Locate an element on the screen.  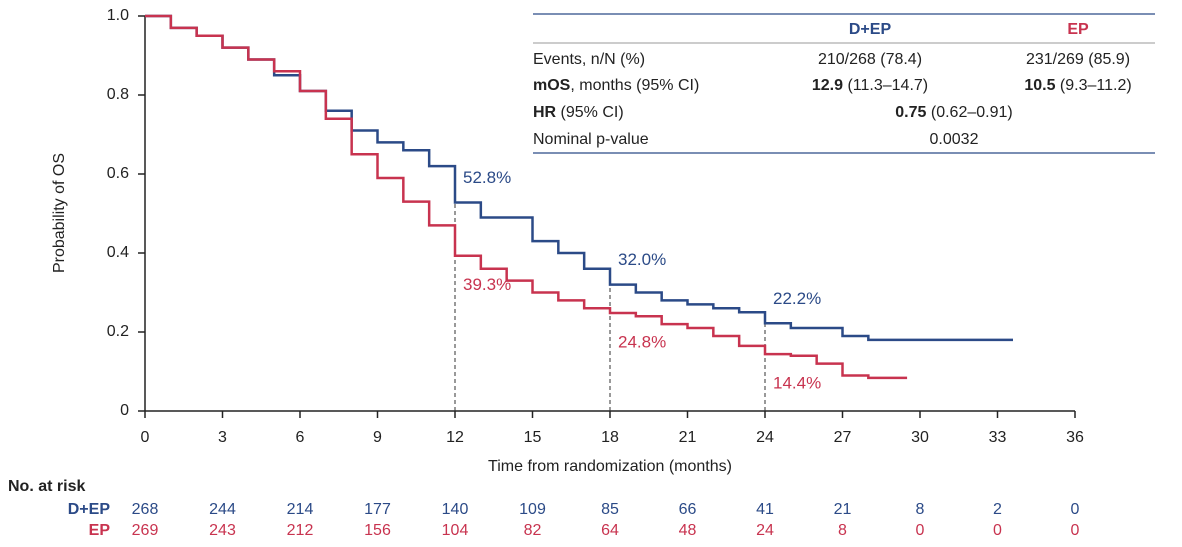
table-cell-text: 0.0032 is located at coordinates (954, 139).